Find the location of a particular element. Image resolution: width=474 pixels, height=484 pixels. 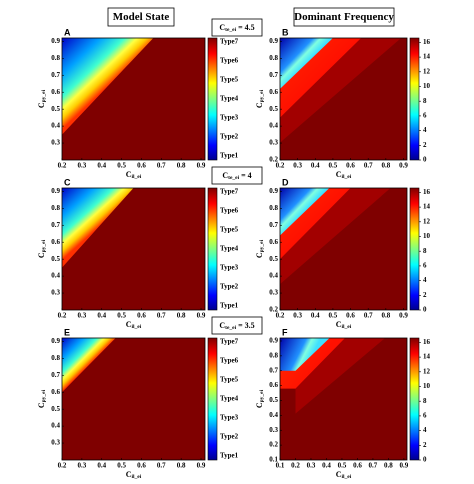

condition-label: Cte_ei = 3.5 is located at coordinates (236, 326).